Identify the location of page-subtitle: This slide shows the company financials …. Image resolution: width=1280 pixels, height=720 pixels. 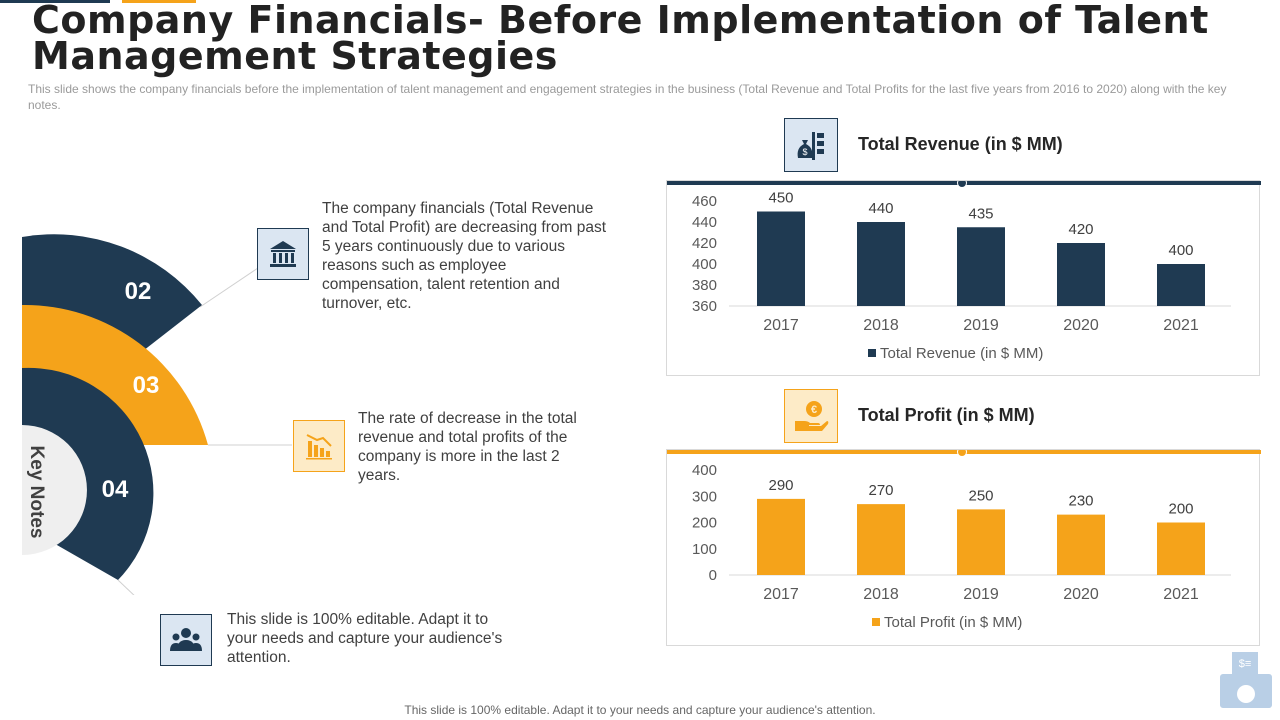
(627, 97).